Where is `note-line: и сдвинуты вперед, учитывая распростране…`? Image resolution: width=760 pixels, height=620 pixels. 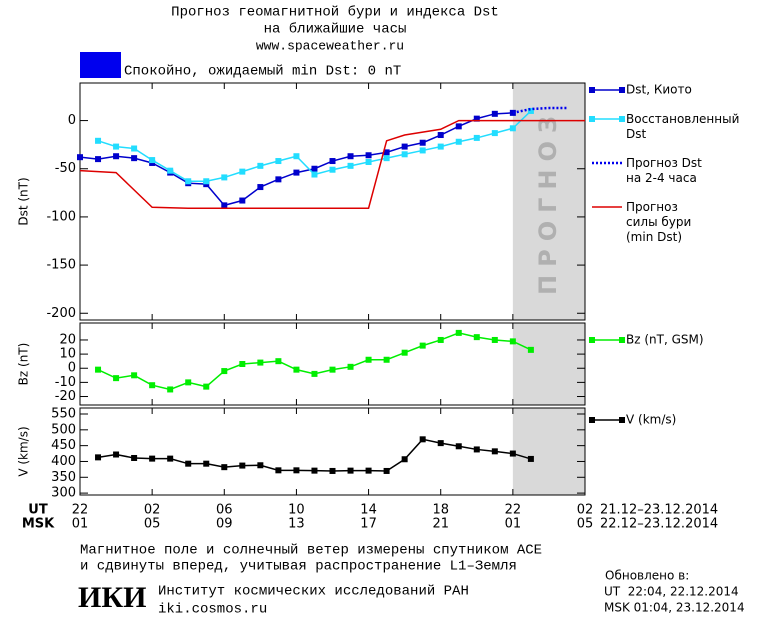
note-line: и сдвинуты вперед, учитывая распростране… is located at coordinates (298, 567).